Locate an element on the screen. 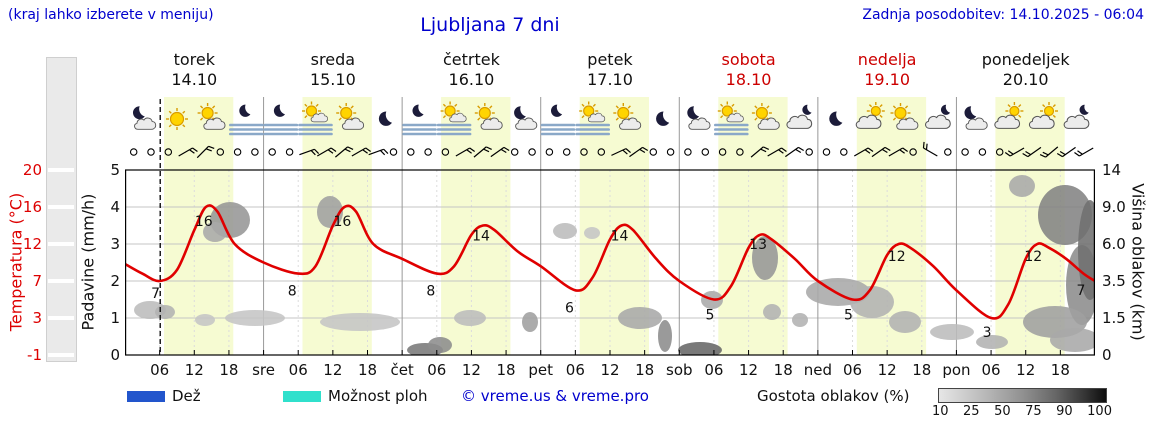  time-axis-label: sob is located at coordinates (679, 370).